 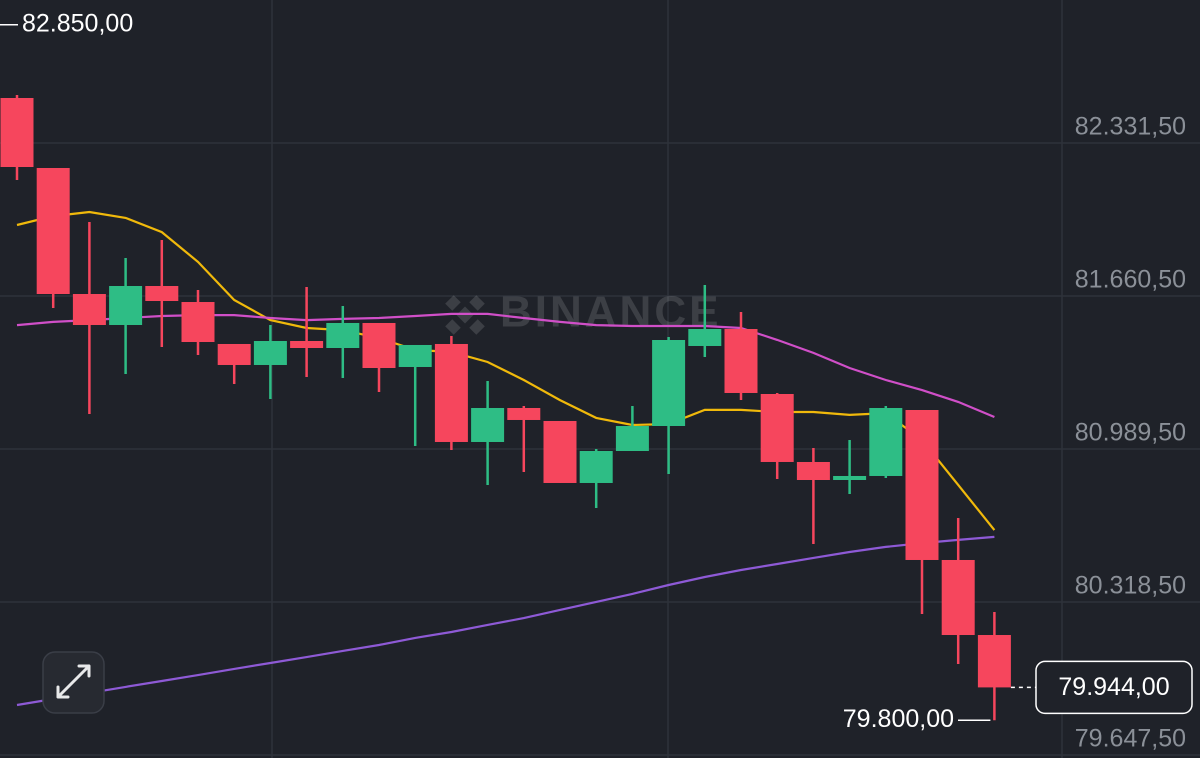 I want to click on high-marker-label: 82.850,00, so click(x=77, y=23).